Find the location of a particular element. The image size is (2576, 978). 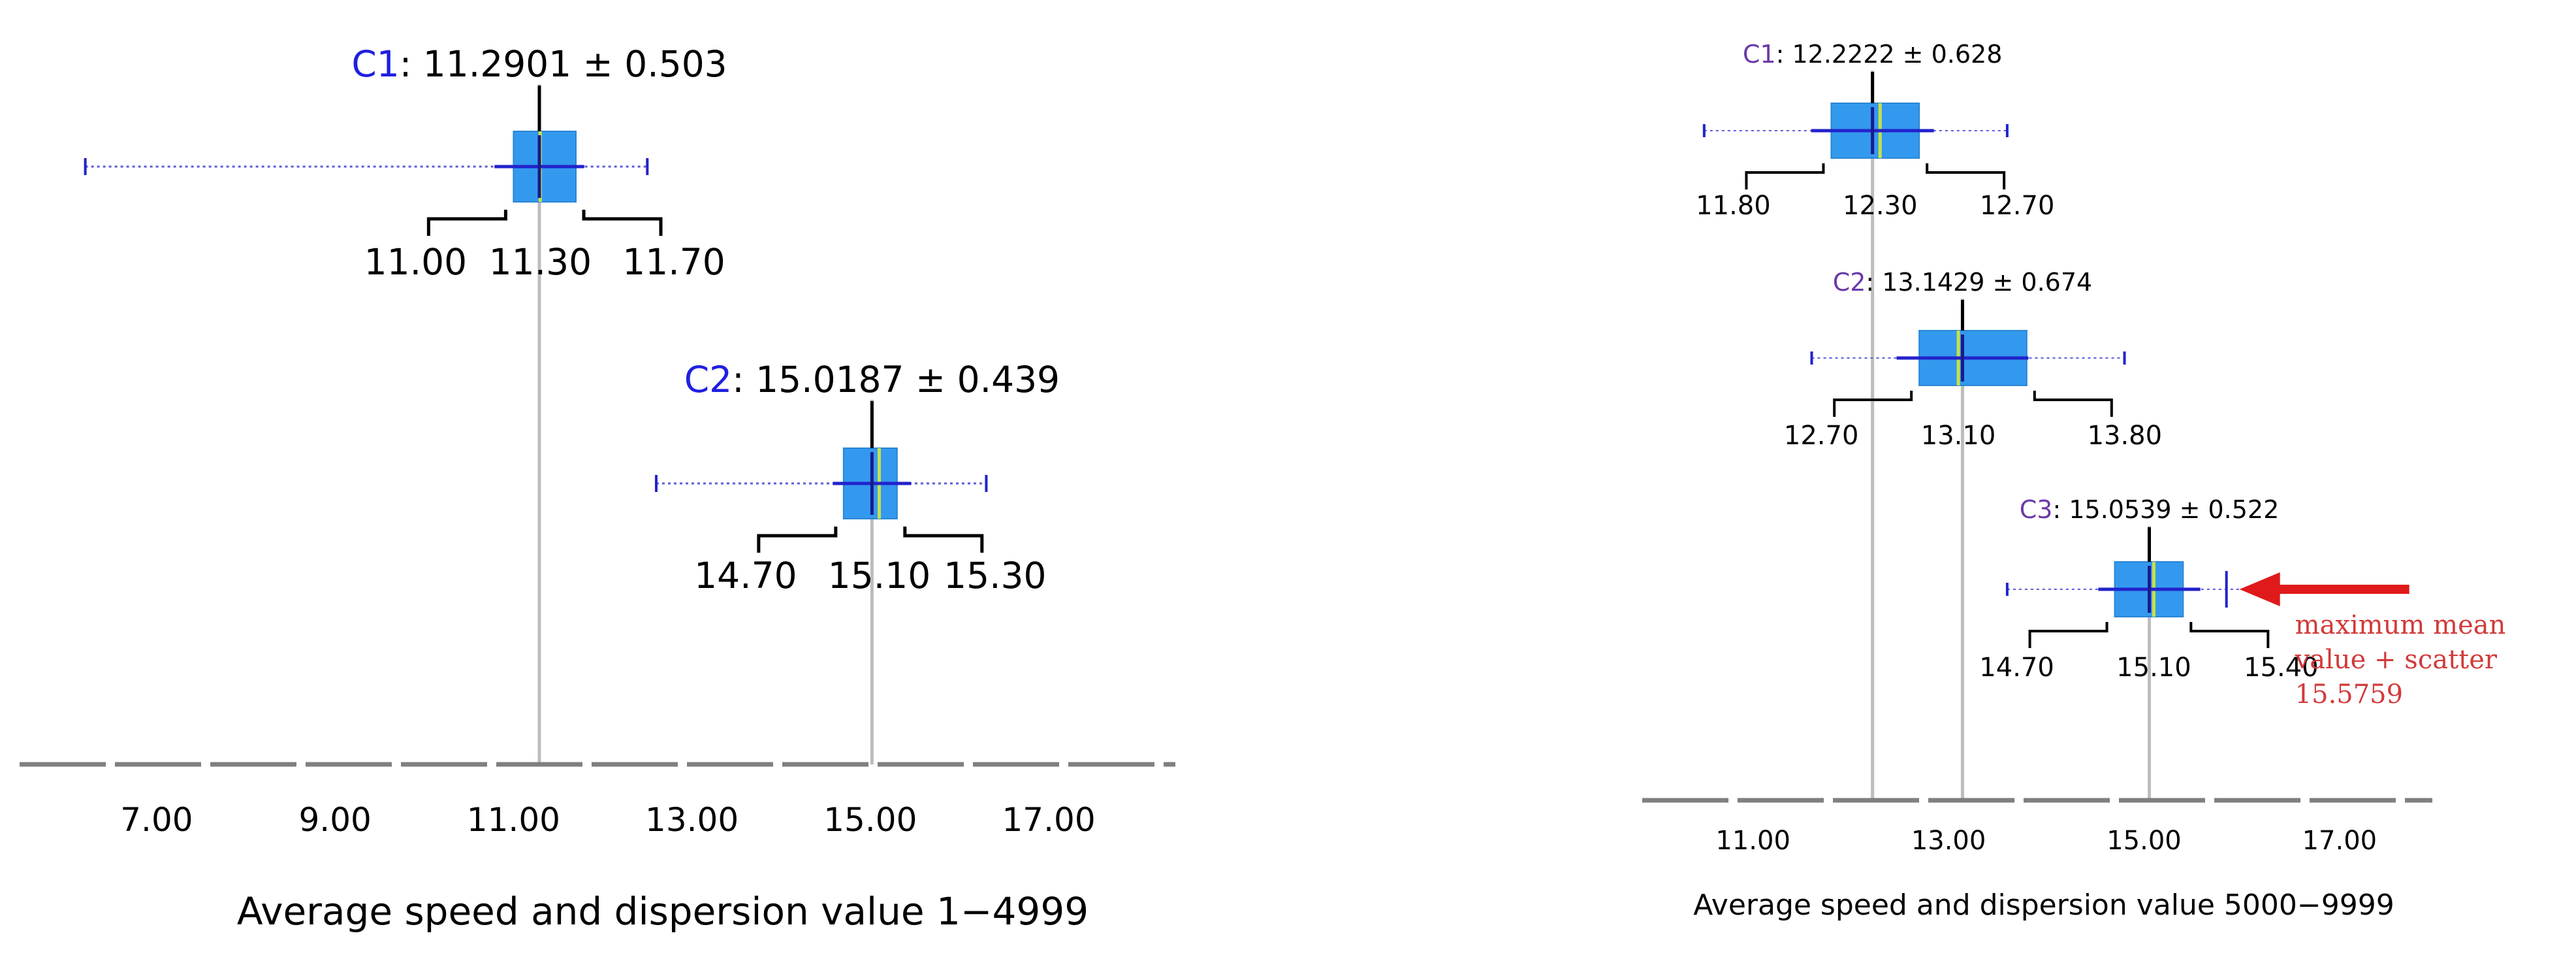

series-stats-c3: : 15.0539 ± 0.522 is located at coordinates (2166, 509).